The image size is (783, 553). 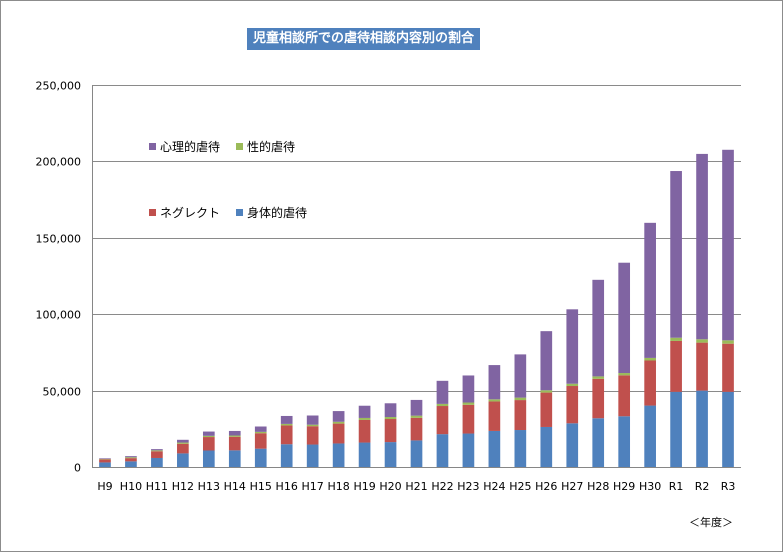 What do you see at coordinates (469, 388) in the screenshot?
I see `bar-psychological-H23` at bounding box center [469, 388].